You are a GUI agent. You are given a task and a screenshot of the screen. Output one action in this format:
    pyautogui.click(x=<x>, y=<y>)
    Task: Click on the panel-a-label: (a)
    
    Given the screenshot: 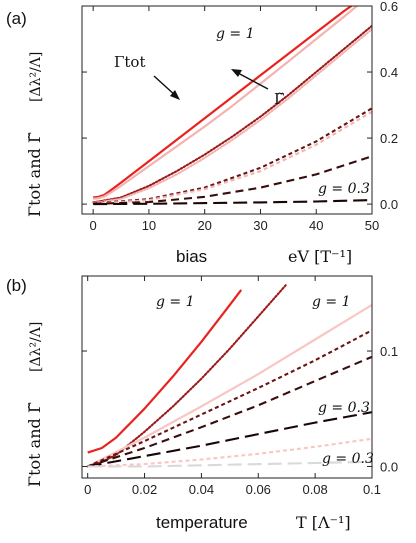 What is the action you would take?
    pyautogui.click(x=16, y=18)
    